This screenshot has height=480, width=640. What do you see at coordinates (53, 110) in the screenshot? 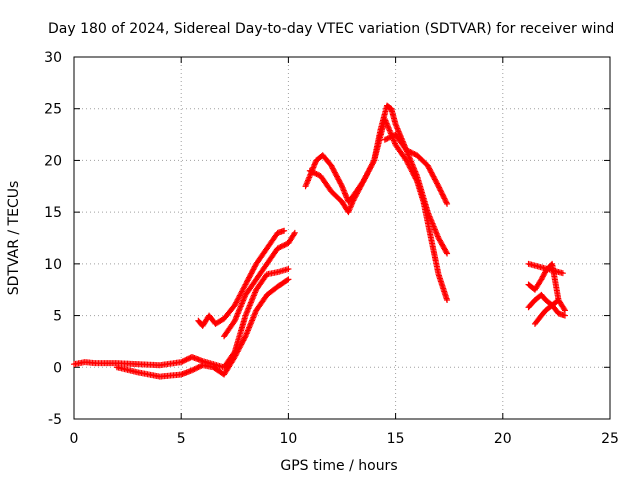
I see `y-tick-label: 25` at bounding box center [53, 110].